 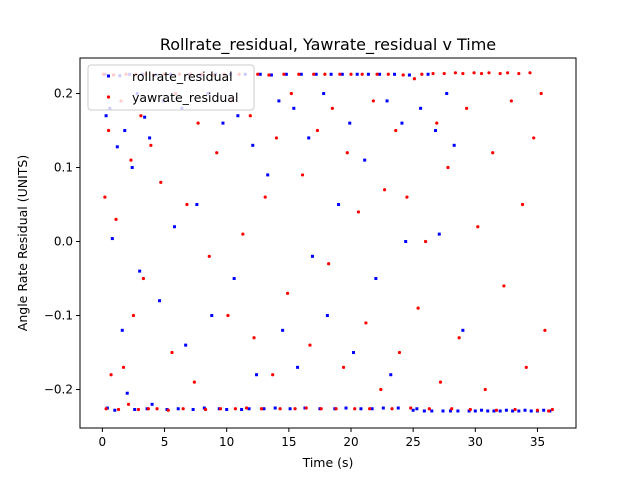 What do you see at coordinates (226, 442) in the screenshot?
I see `x-tick-label: 10` at bounding box center [226, 442].